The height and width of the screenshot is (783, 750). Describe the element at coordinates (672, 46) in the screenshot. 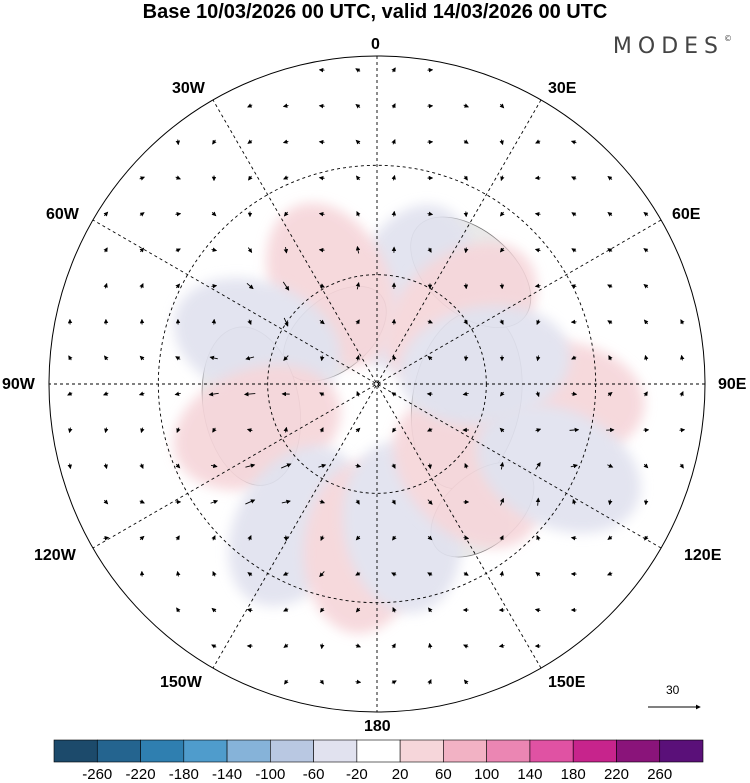

I see `modes-logo: MODES©` at that location.